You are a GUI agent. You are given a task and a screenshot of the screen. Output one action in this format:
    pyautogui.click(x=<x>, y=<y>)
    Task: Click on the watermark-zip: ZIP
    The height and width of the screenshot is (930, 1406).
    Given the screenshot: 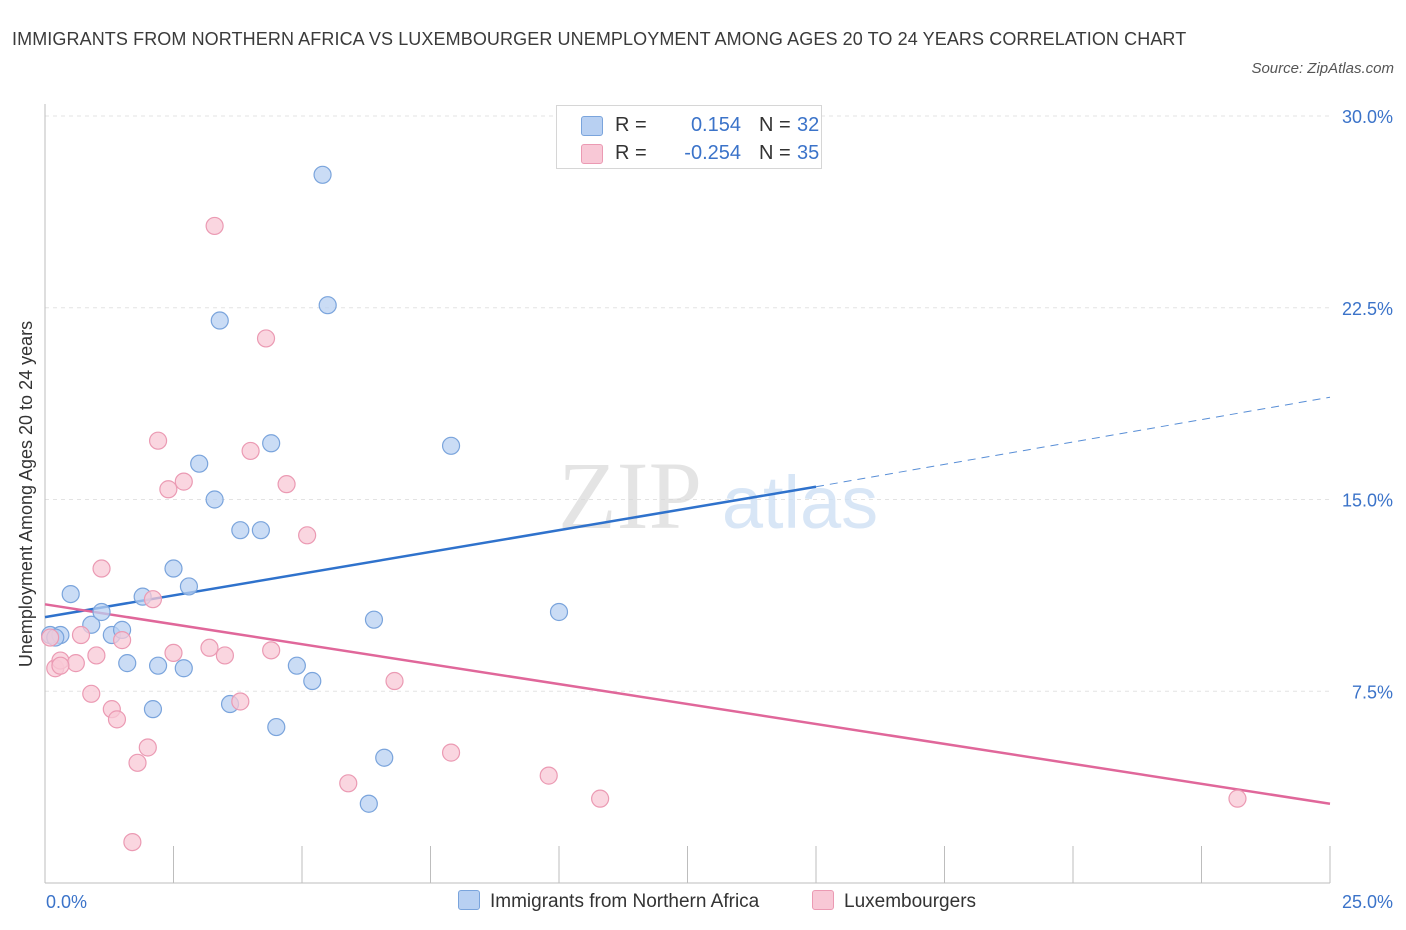 What is the action you would take?
    pyautogui.click(x=630, y=495)
    